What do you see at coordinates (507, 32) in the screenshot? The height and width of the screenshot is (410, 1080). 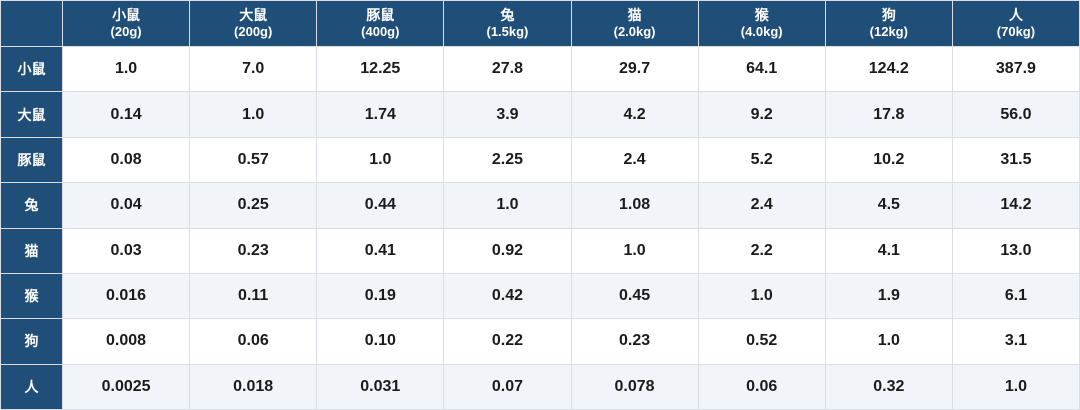 I see `column-weight: (1.5kg)` at bounding box center [507, 32].